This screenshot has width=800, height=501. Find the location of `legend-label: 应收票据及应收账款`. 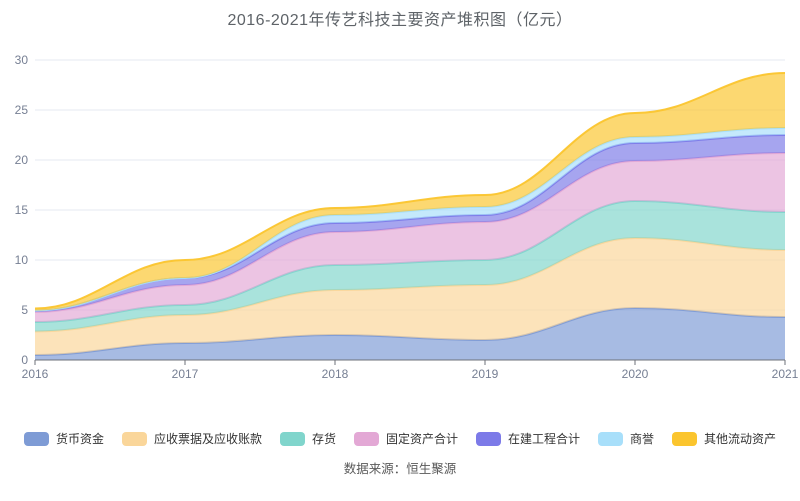

legend-label: 应收票据及应收账款 is located at coordinates (207, 439).